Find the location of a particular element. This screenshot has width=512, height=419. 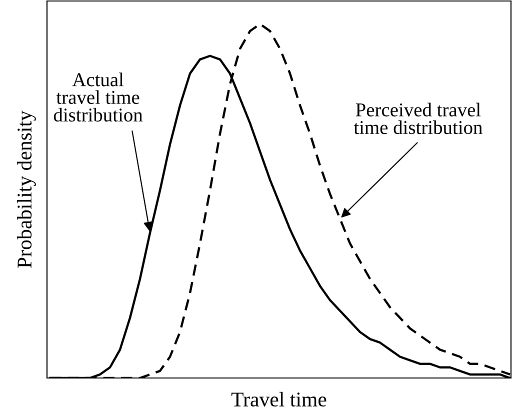

annotation: Perceived travel time distribution is located at coordinates (418, 118).